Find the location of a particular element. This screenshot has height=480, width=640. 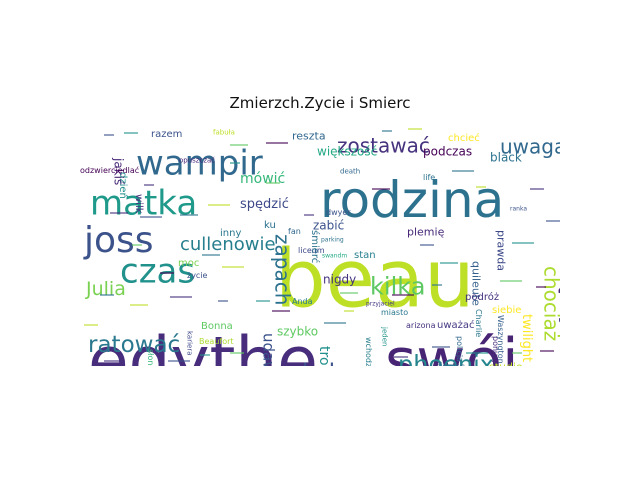

cloud-word: spędzić is located at coordinates (264, 204).